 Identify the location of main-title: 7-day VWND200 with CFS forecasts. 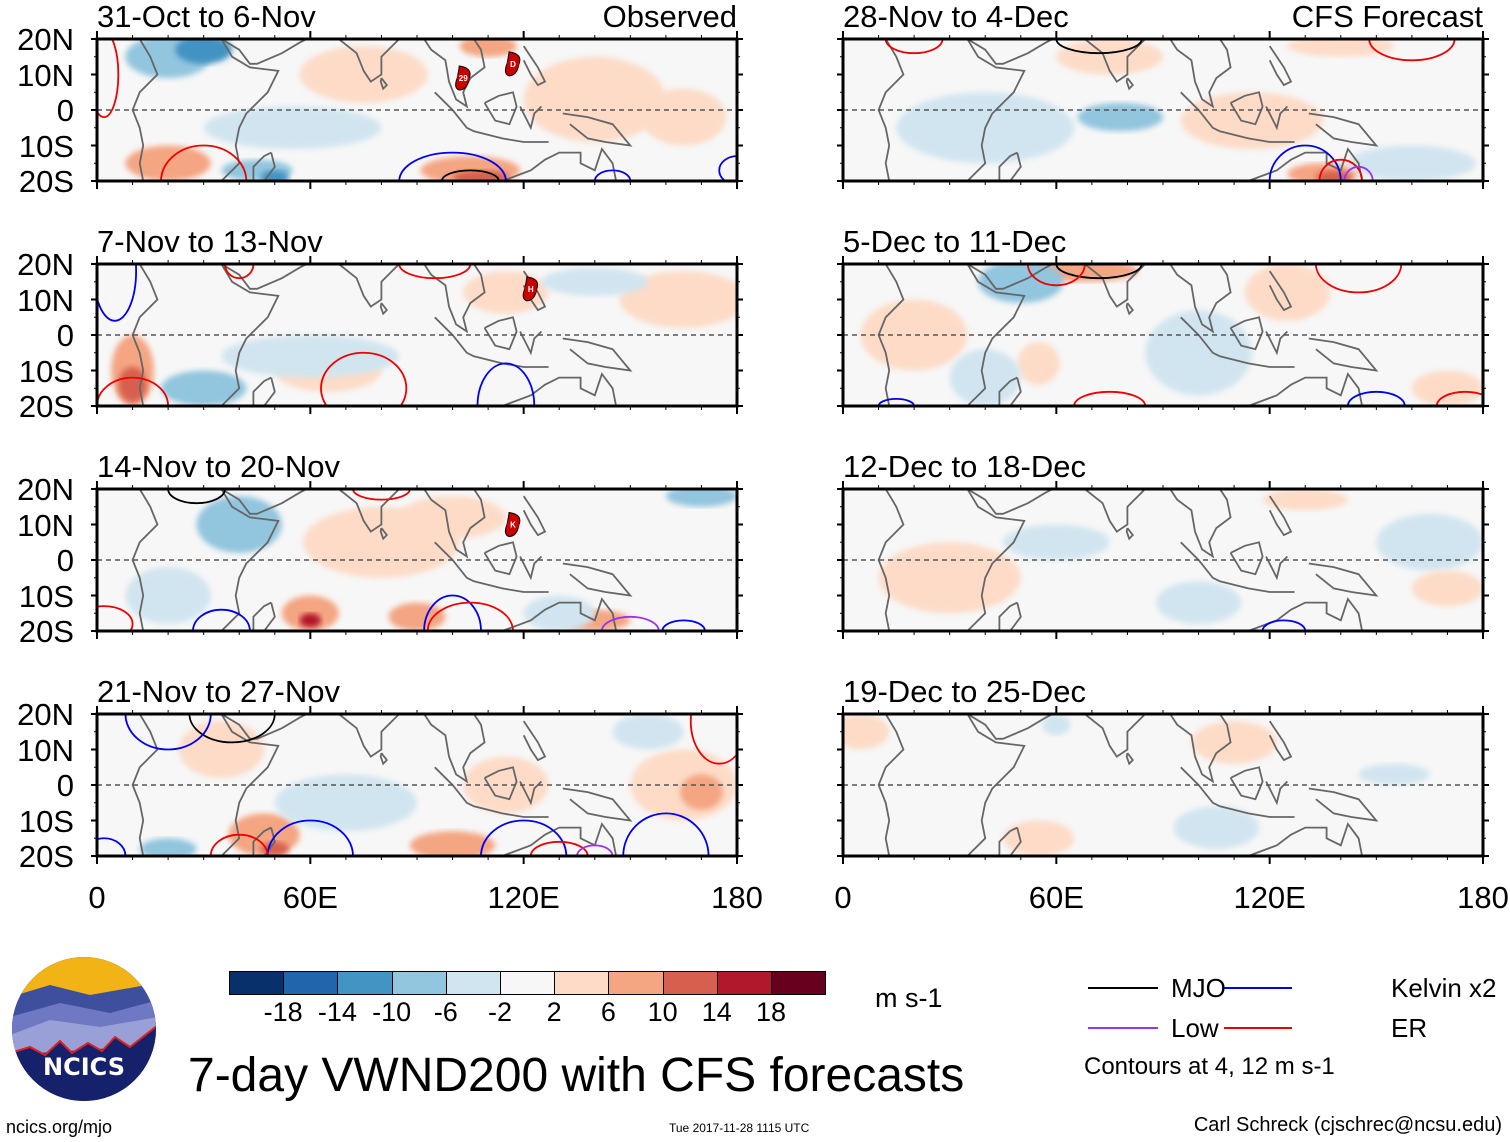
(576, 1075).